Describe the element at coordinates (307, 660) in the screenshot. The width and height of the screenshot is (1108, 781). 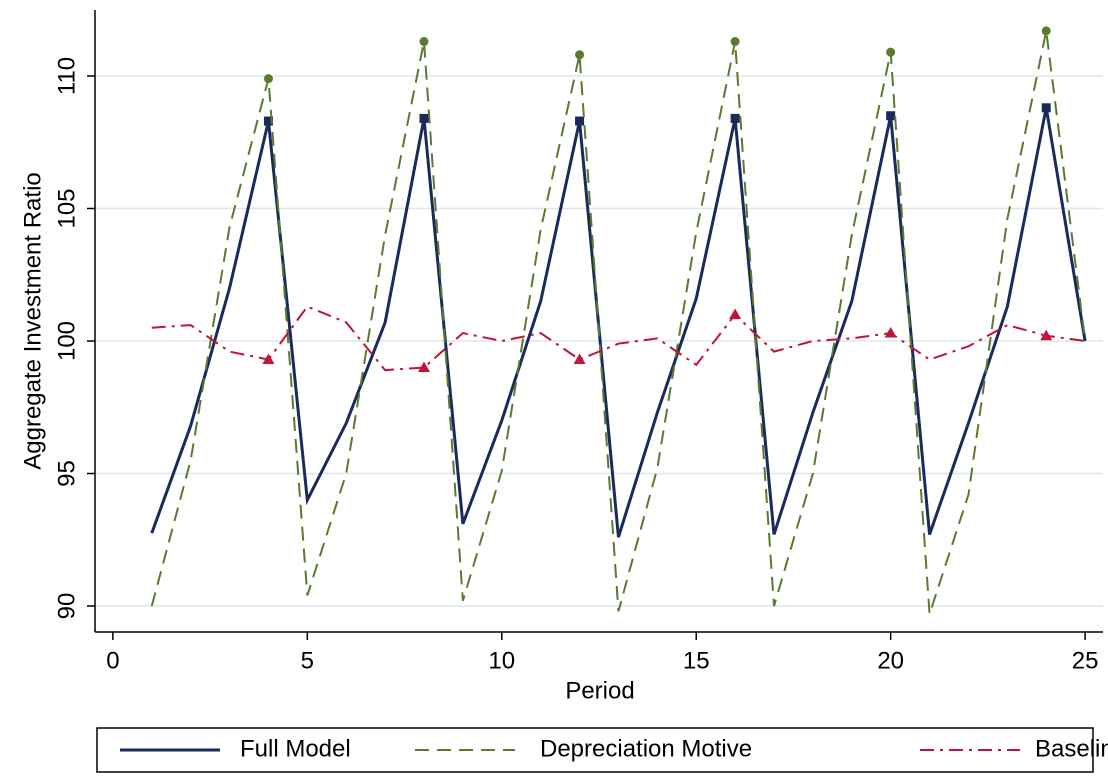
I see `x-tick-label: 5` at that location.